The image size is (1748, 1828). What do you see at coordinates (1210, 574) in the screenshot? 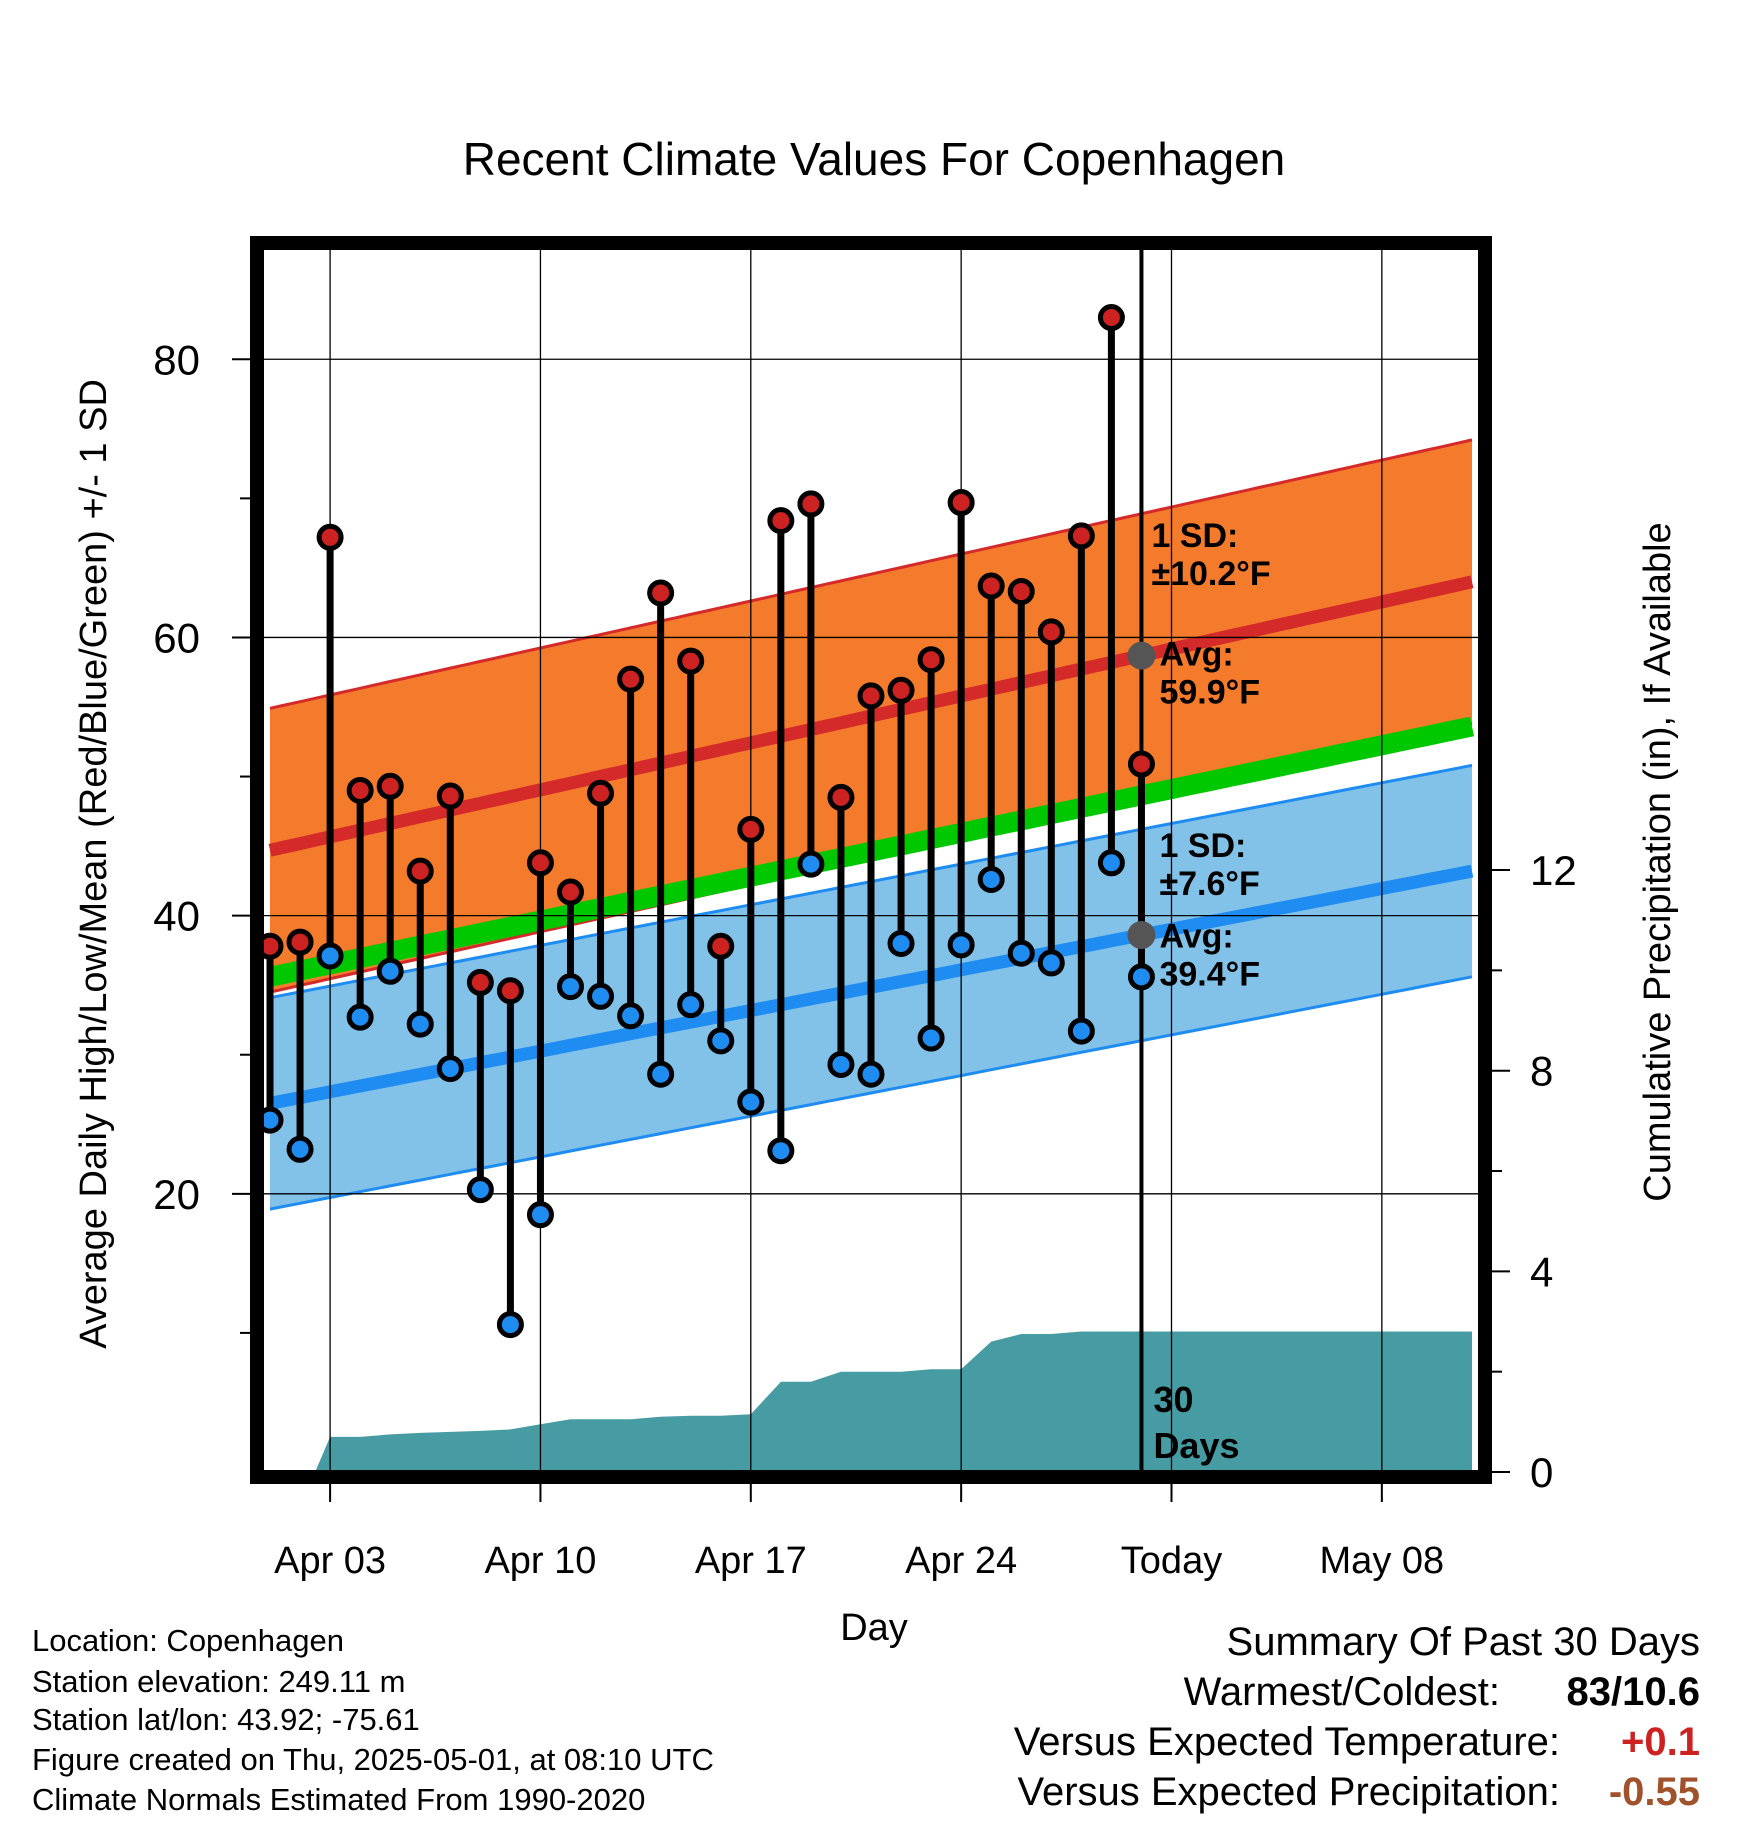
I see `high-sd-annotation: ±10.2°F` at bounding box center [1210, 574].